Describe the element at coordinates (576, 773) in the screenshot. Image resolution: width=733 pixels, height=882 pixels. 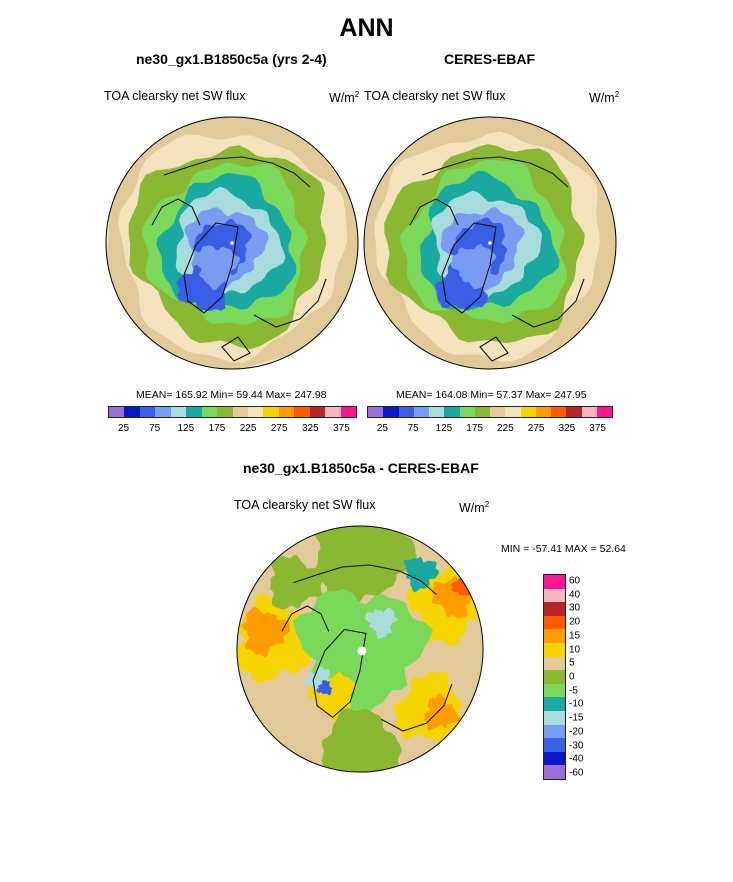
I see `colorbar-tick-label: -60` at that location.